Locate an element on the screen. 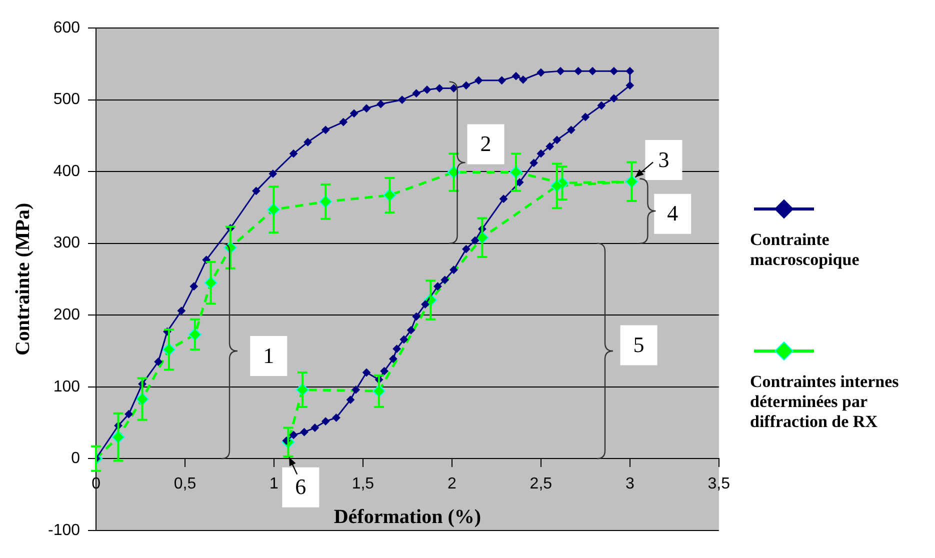 This screenshot has height=558, width=935. x-tick-label: 2 is located at coordinates (451, 484).